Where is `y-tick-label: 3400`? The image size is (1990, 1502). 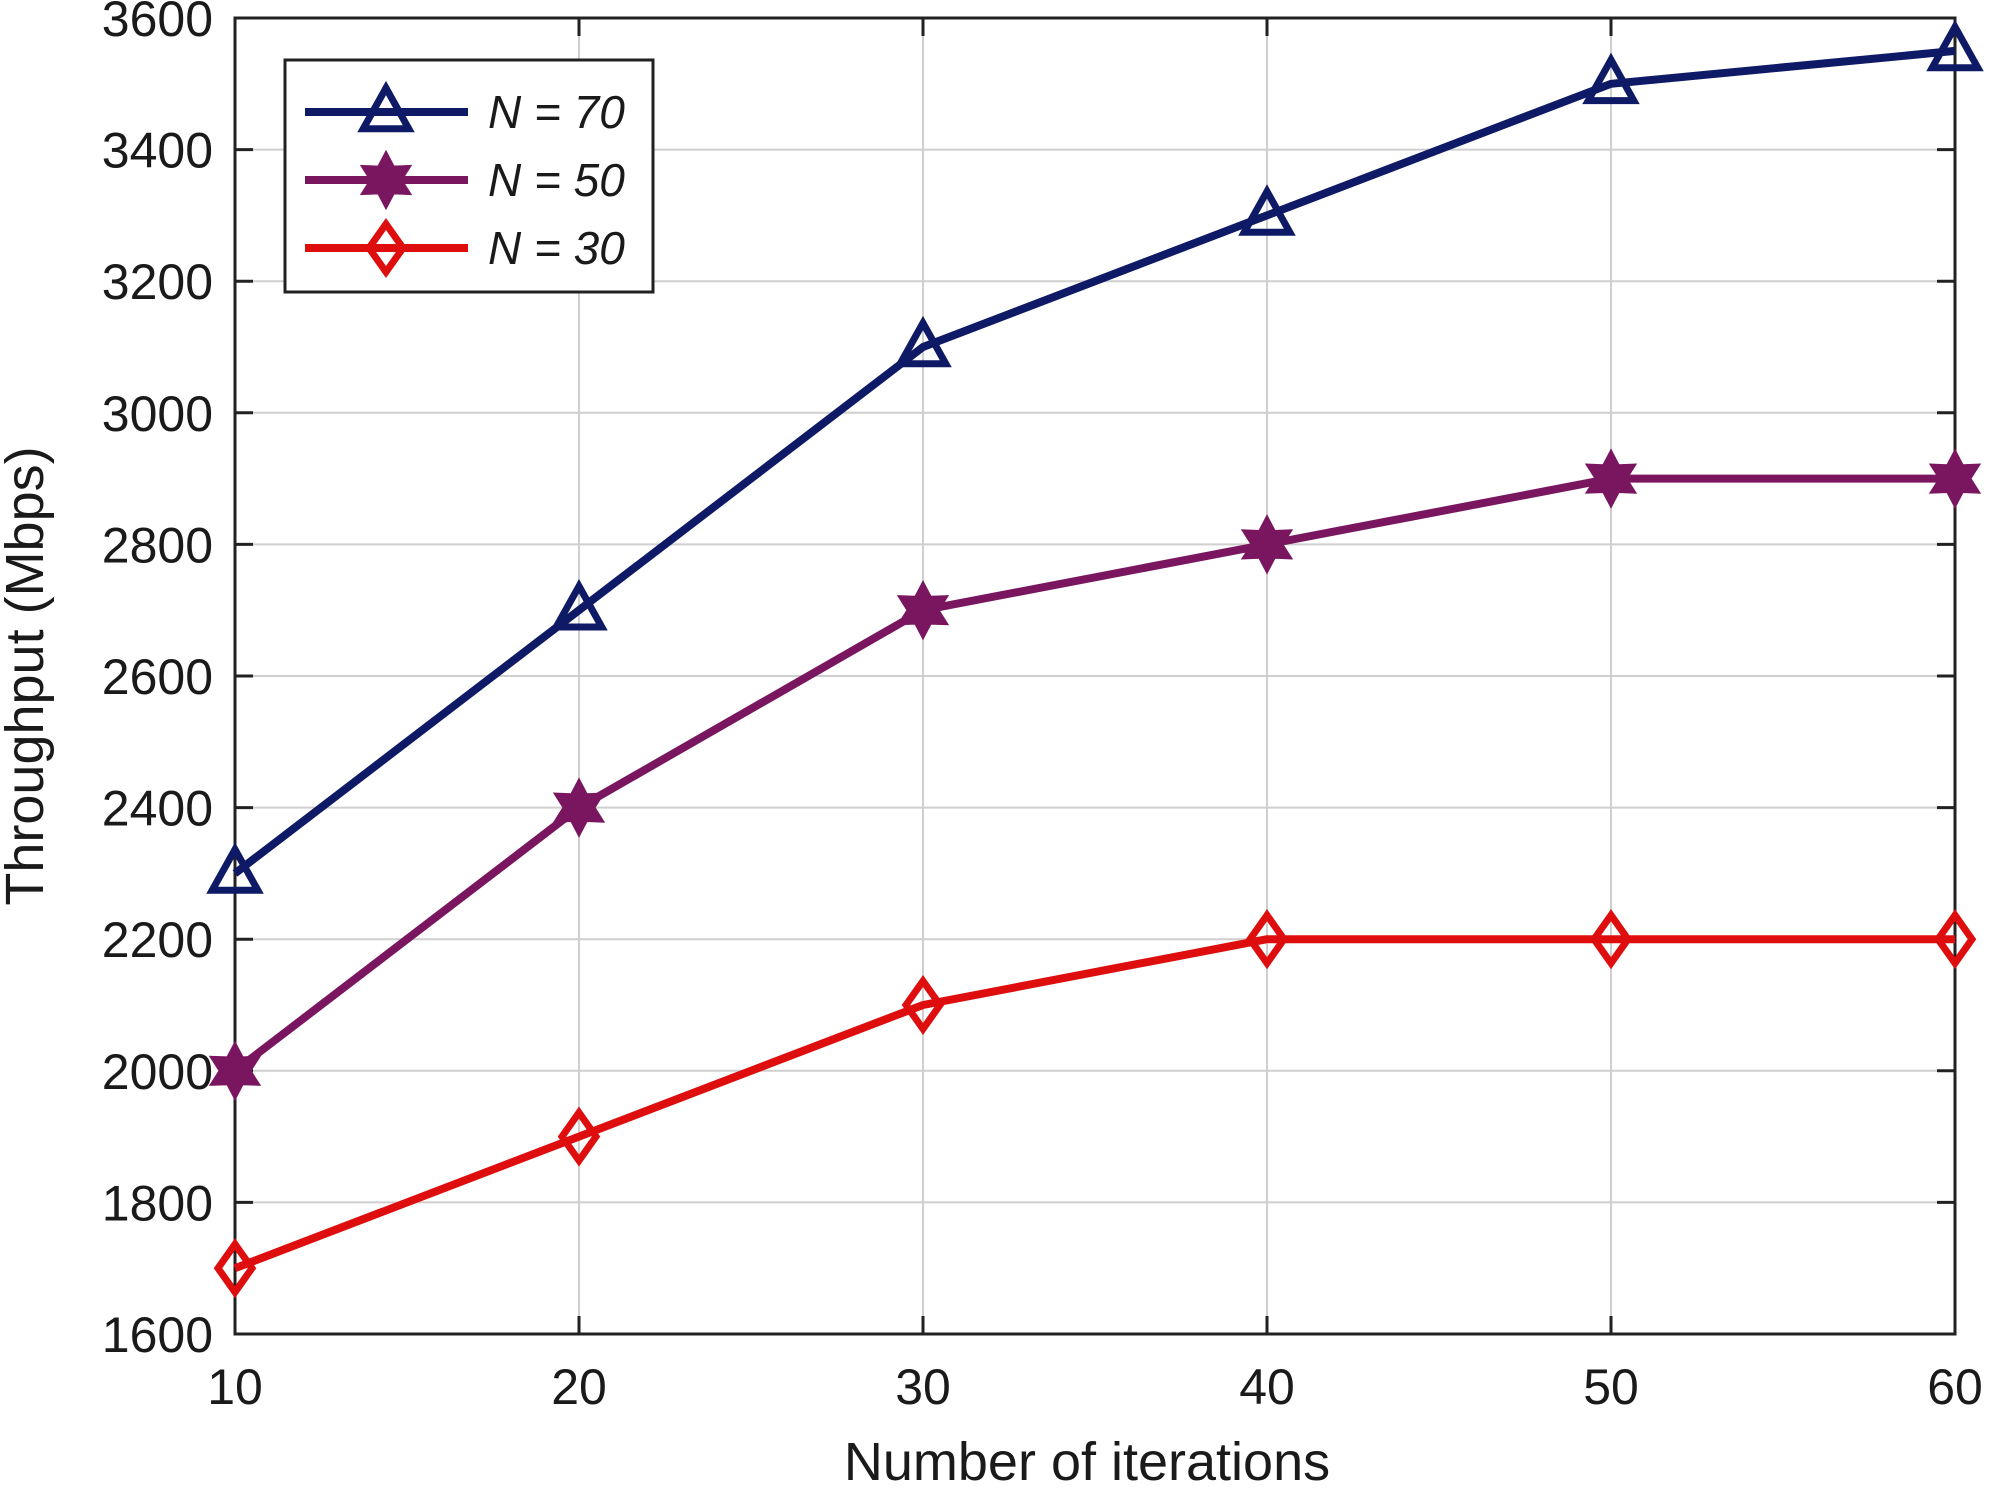
y-tick-label: 3400 is located at coordinates (157, 151).